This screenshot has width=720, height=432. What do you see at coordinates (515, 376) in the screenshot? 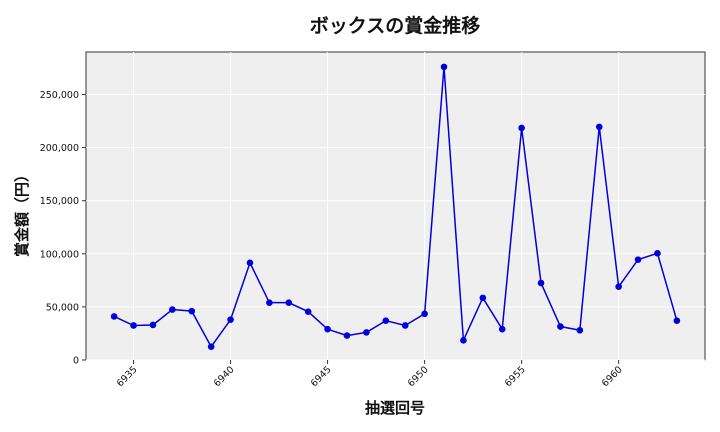
I see `x-tick-label: 6955` at bounding box center [515, 376].